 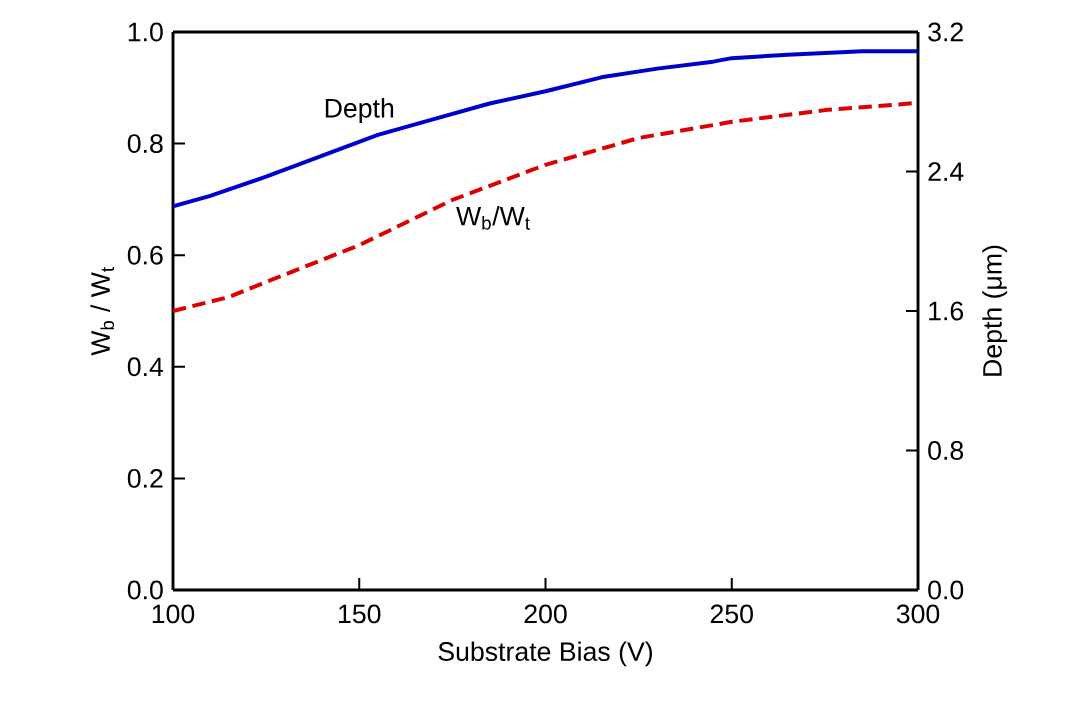 I want to click on y2-tick-label: 2.4, so click(x=946, y=171).